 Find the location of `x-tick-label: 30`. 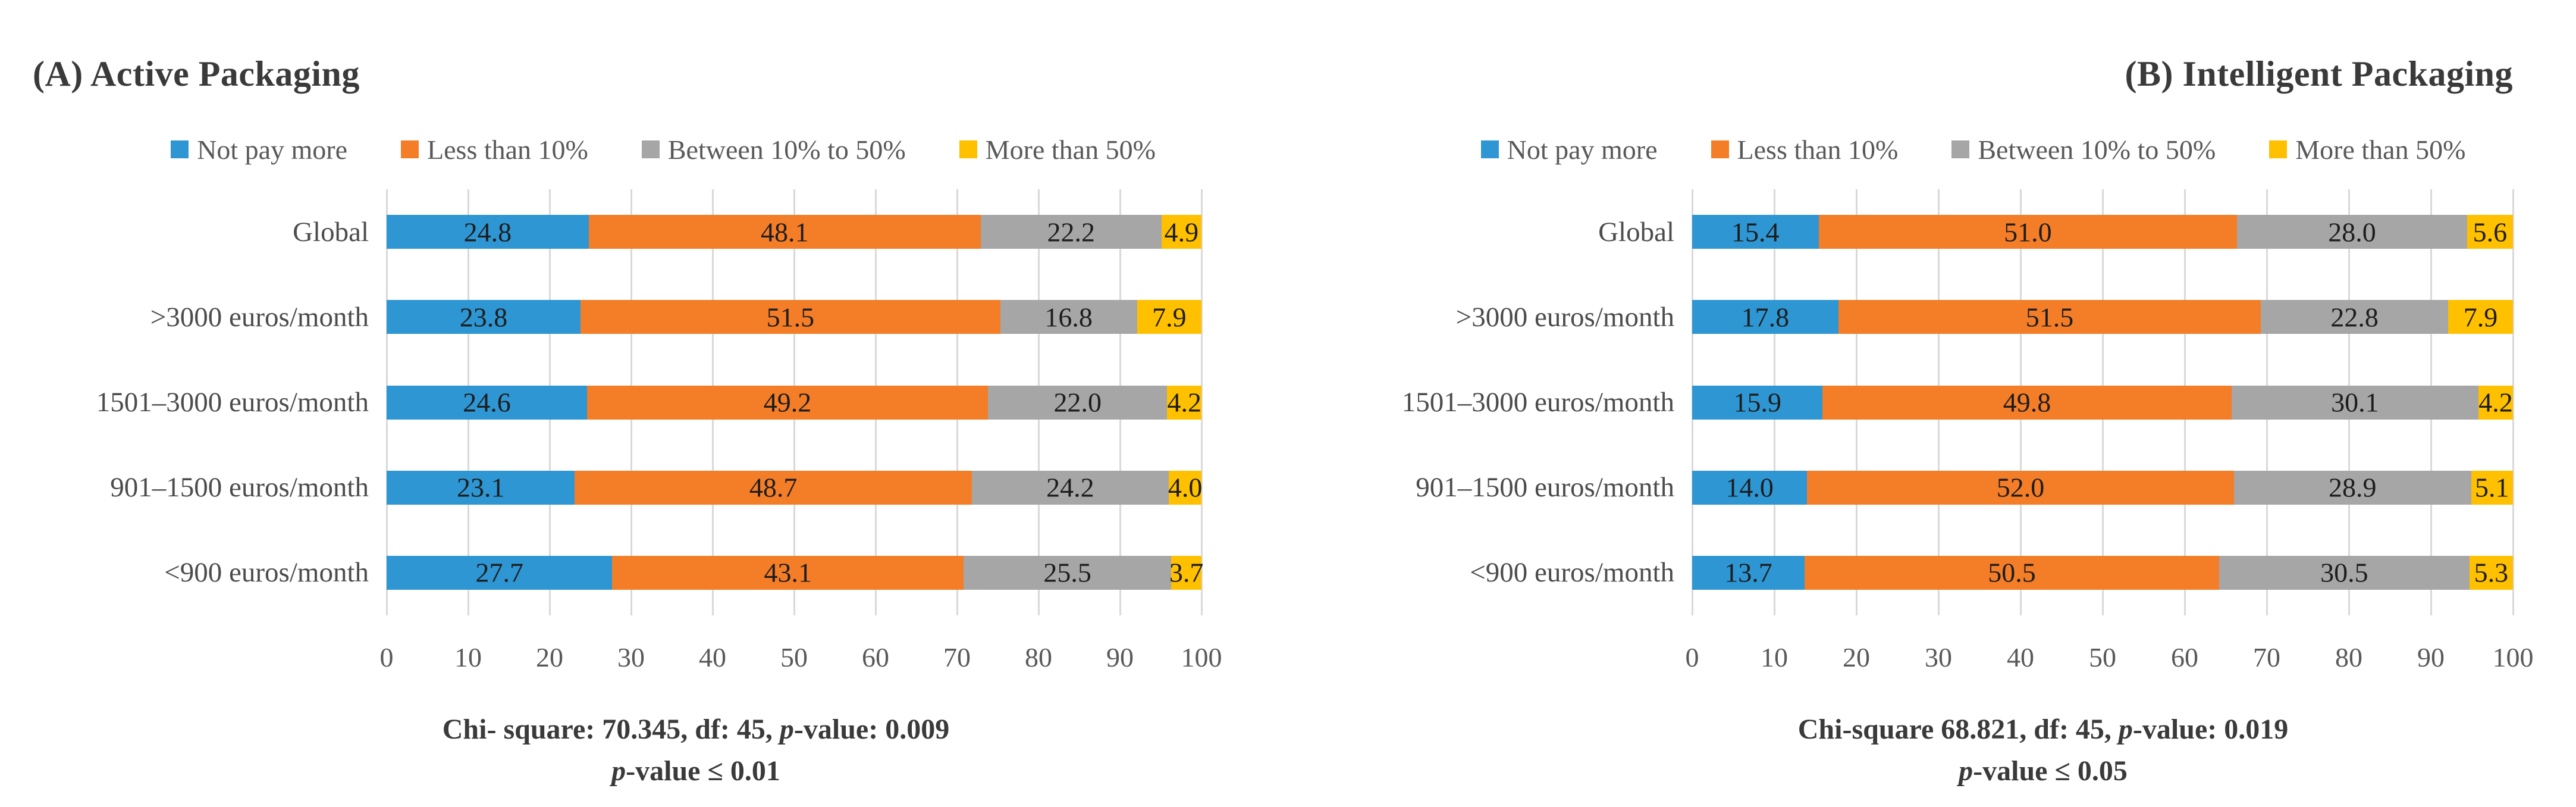

x-tick-label: 30 is located at coordinates (631, 657).